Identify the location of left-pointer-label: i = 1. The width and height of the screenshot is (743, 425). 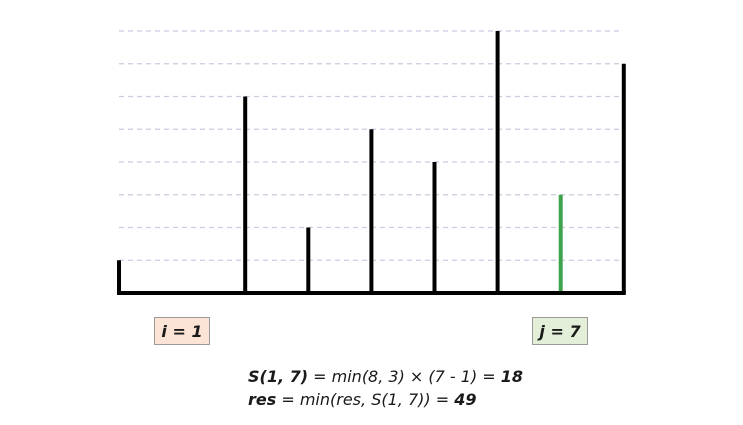
(182, 331).